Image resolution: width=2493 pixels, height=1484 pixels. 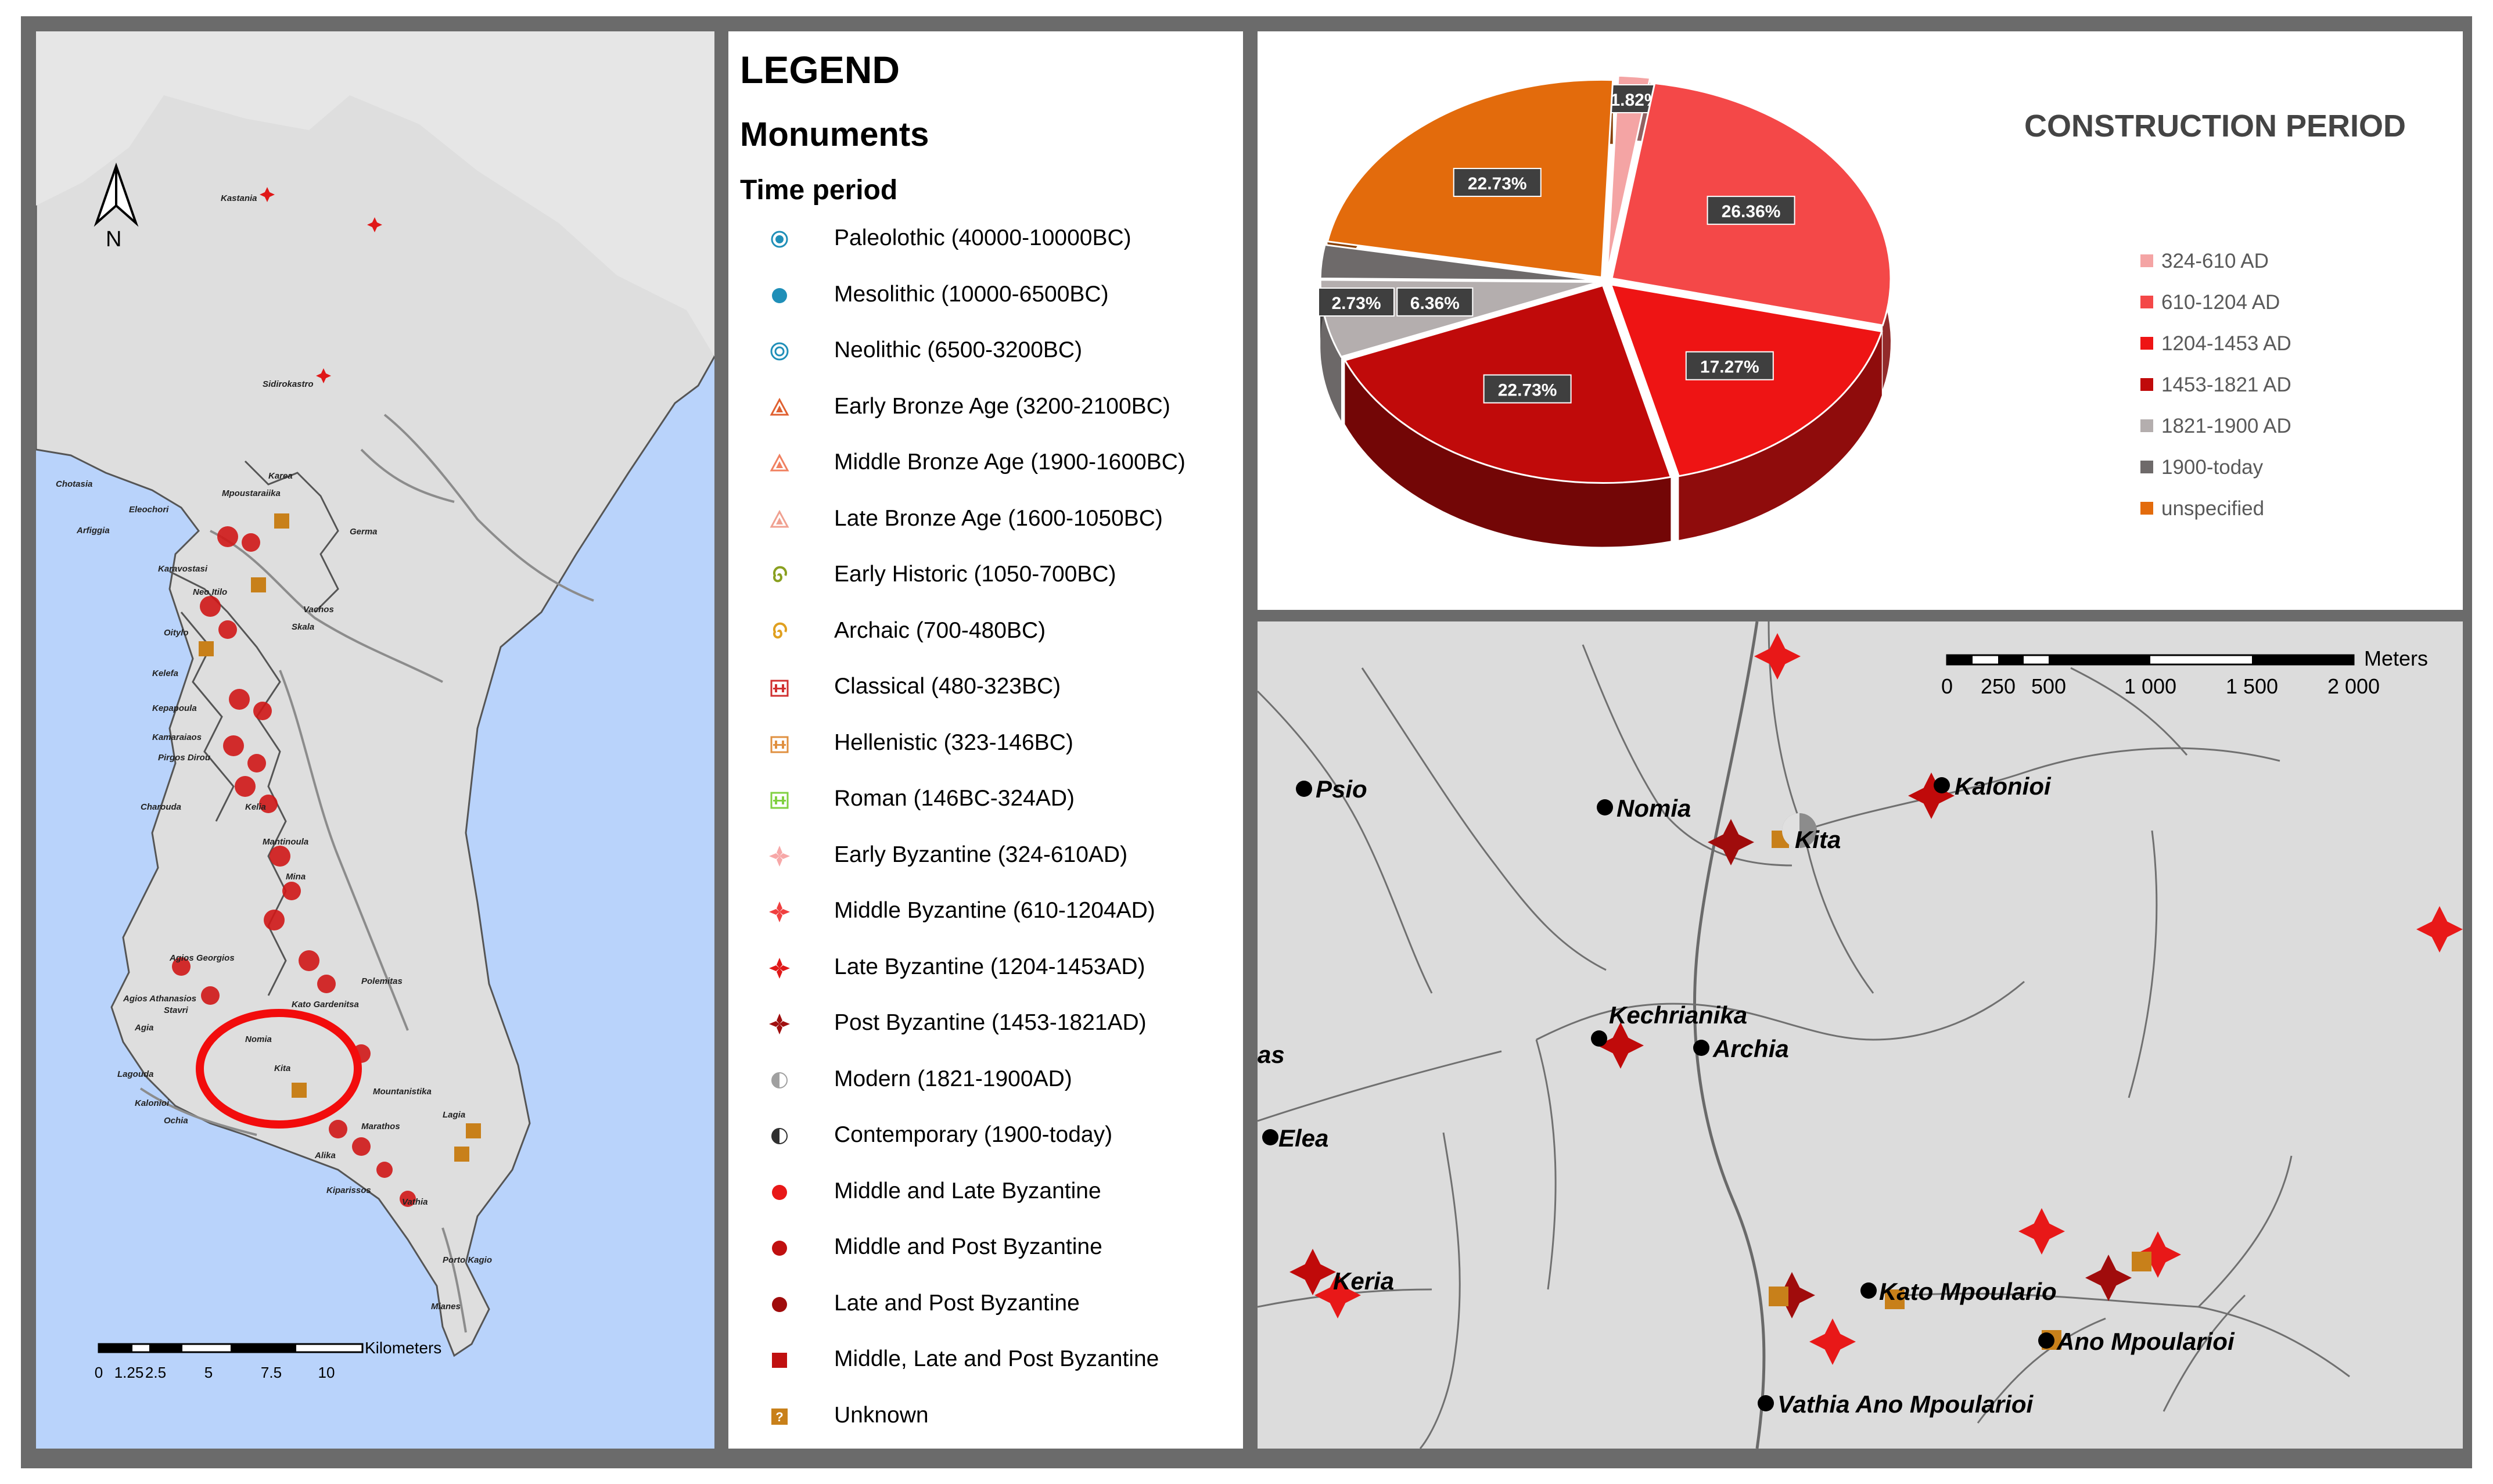 I want to click on legend-item: Middle and Late Byzantine, so click(x=985, y=1192).